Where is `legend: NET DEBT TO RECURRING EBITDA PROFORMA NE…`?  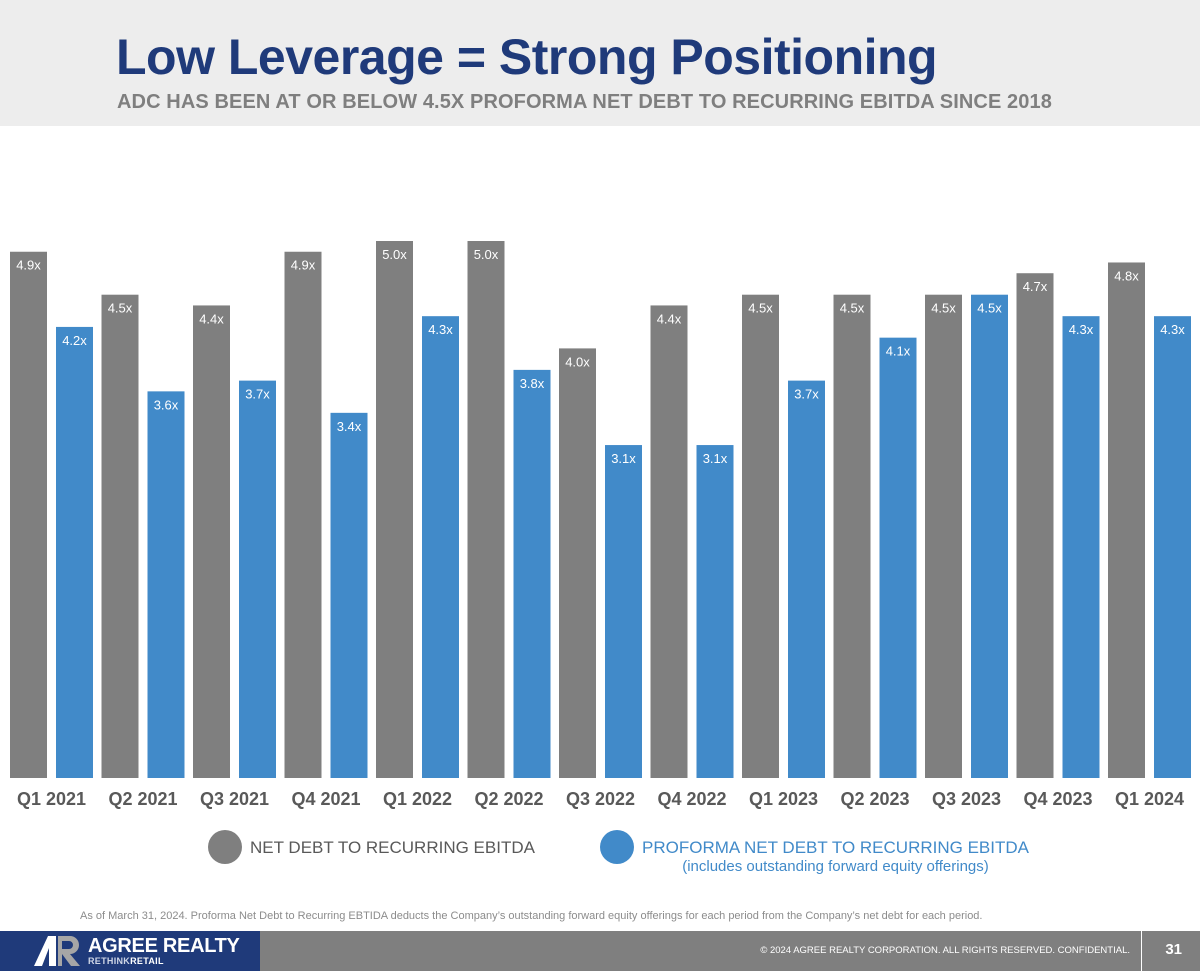 legend: NET DEBT TO RECURRING EBITDA PROFORMA NE… is located at coordinates (600, 855).